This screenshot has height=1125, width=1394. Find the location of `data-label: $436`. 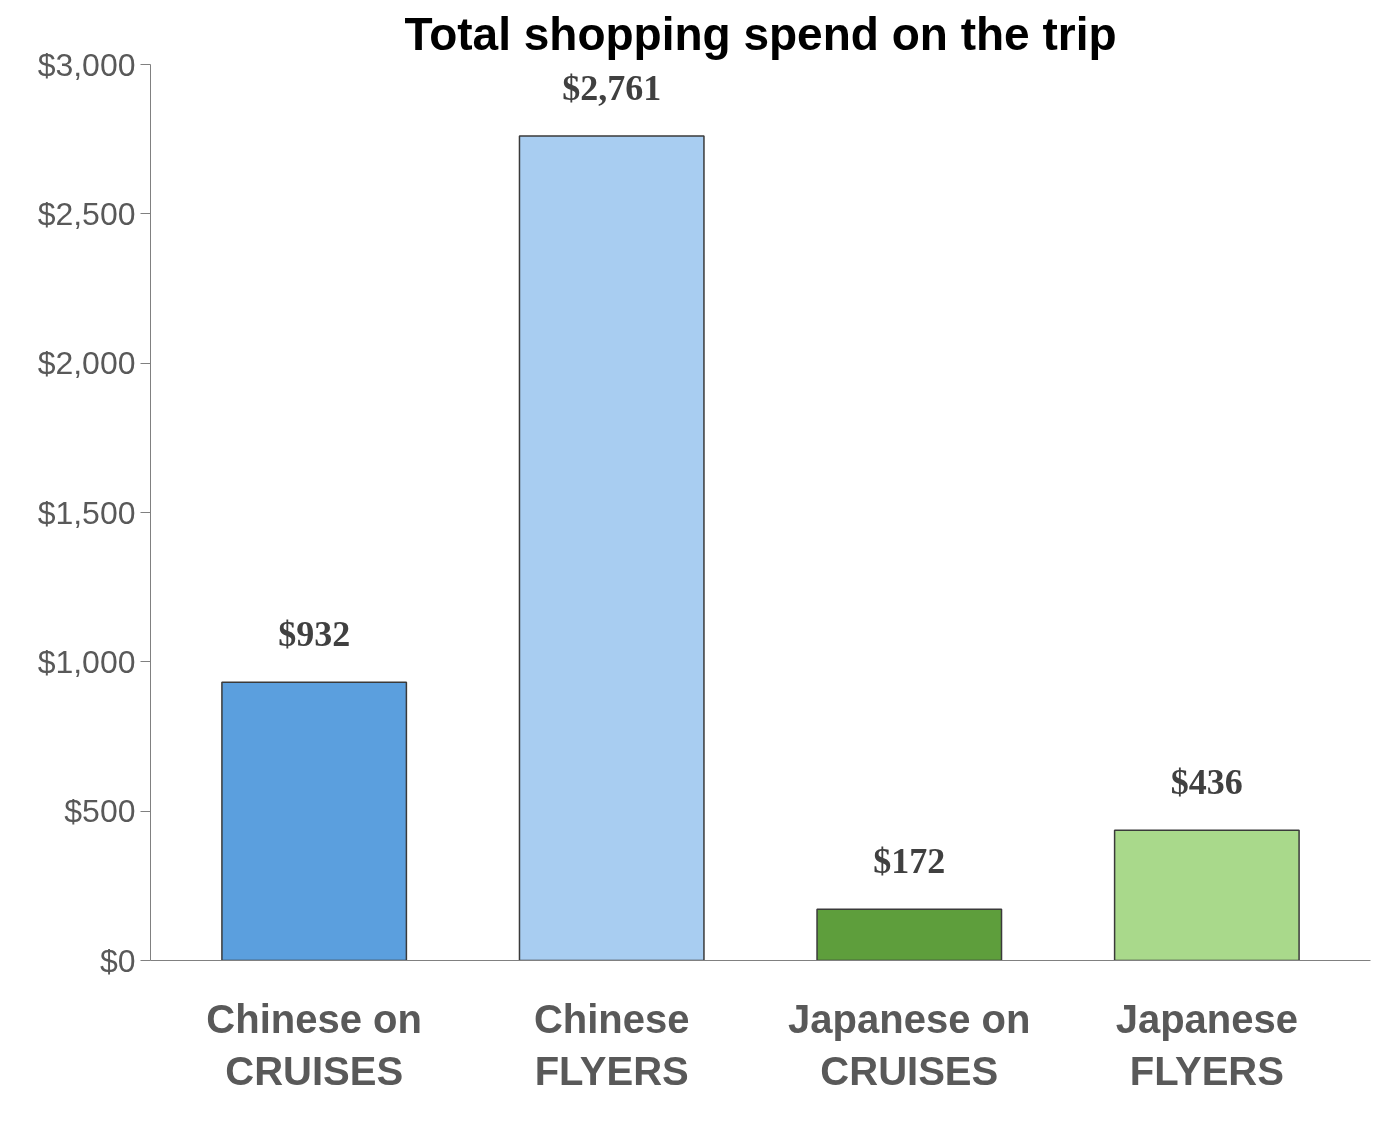

data-label: $436 is located at coordinates (1206, 782).